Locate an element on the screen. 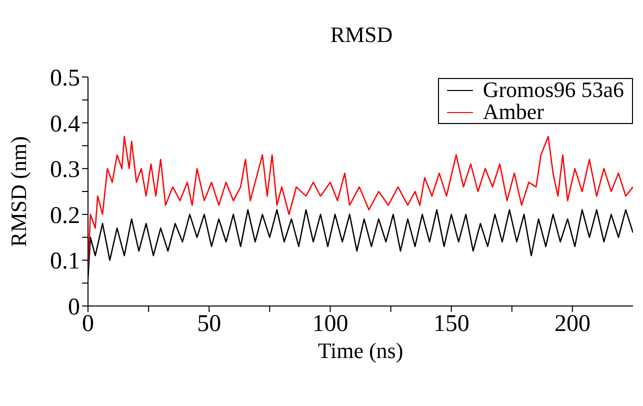 The height and width of the screenshot is (406, 643). x-axis-title: Time (ns) is located at coordinates (361, 350).